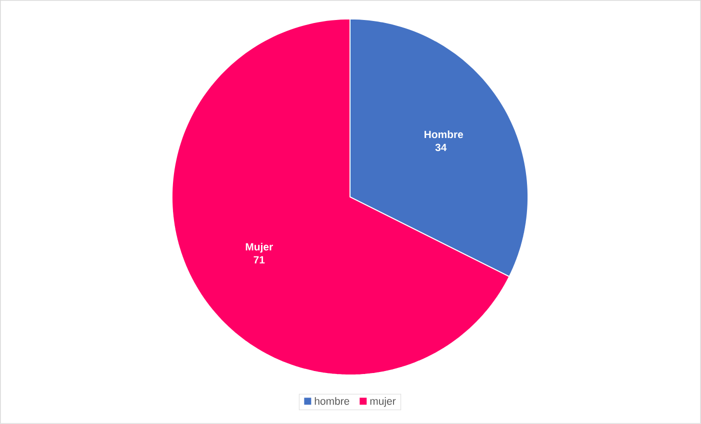  What do you see at coordinates (383, 402) in the screenshot?
I see `legend-label: mujer` at bounding box center [383, 402].